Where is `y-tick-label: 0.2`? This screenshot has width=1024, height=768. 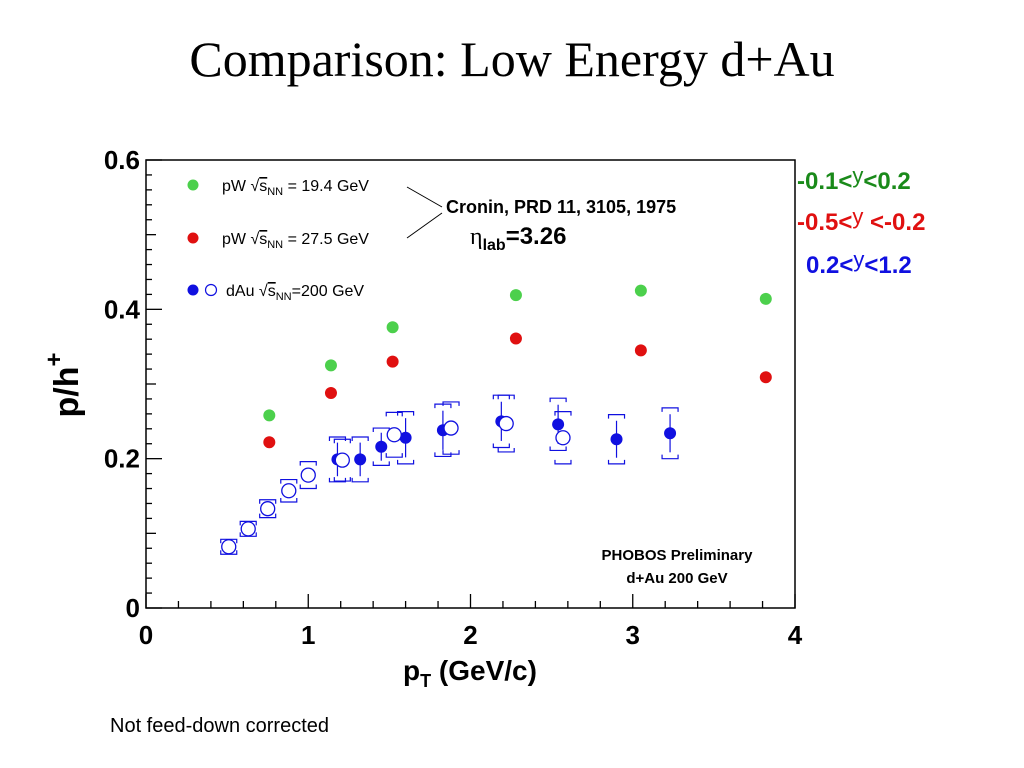
y-tick-label: 0.2 is located at coordinates (122, 459).